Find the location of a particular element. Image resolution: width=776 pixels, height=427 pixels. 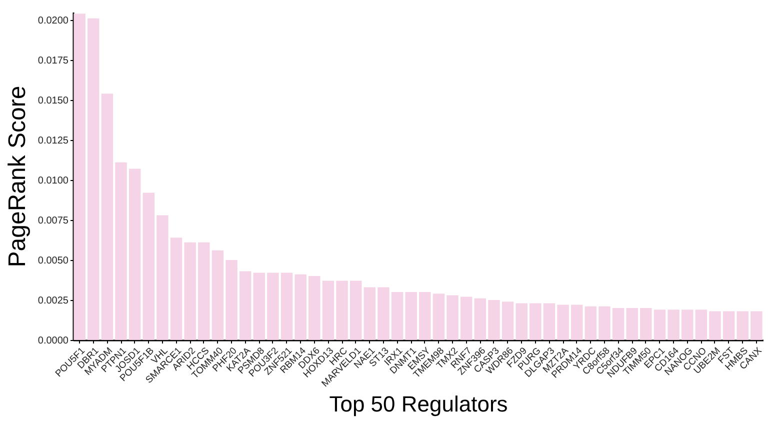

y-tick-label: 0.0125 is located at coordinates (53, 141).